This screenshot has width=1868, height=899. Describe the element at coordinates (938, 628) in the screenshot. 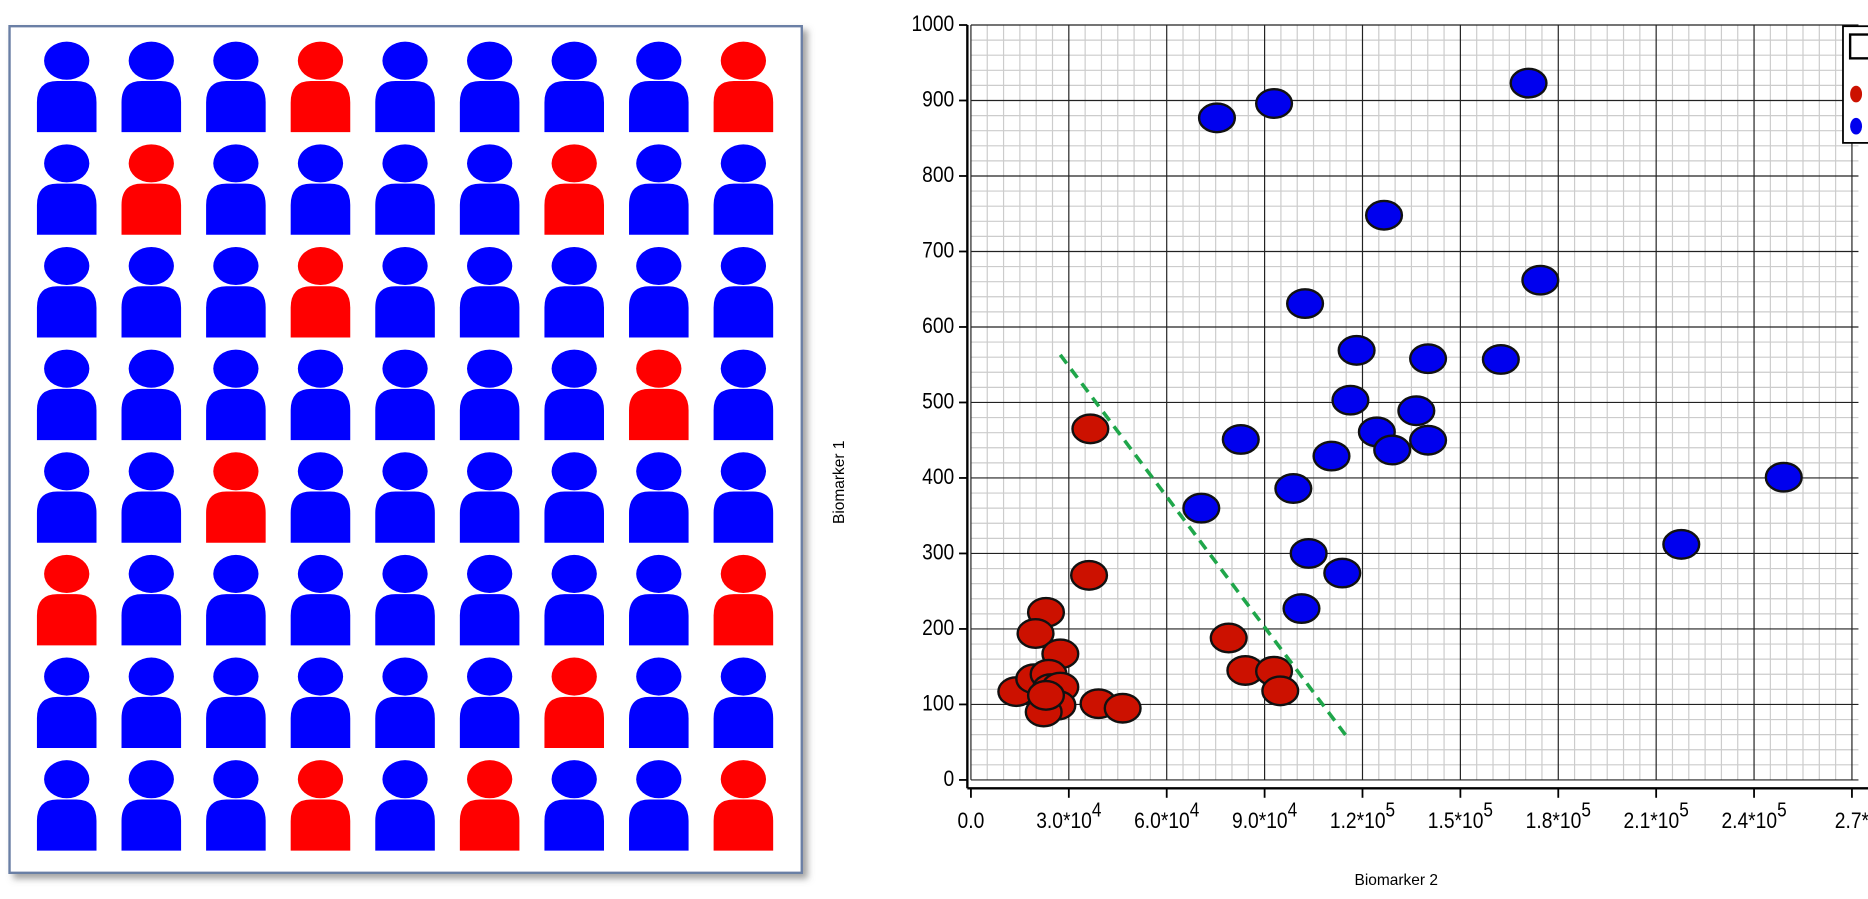

I see `y-tick-label: 200` at that location.